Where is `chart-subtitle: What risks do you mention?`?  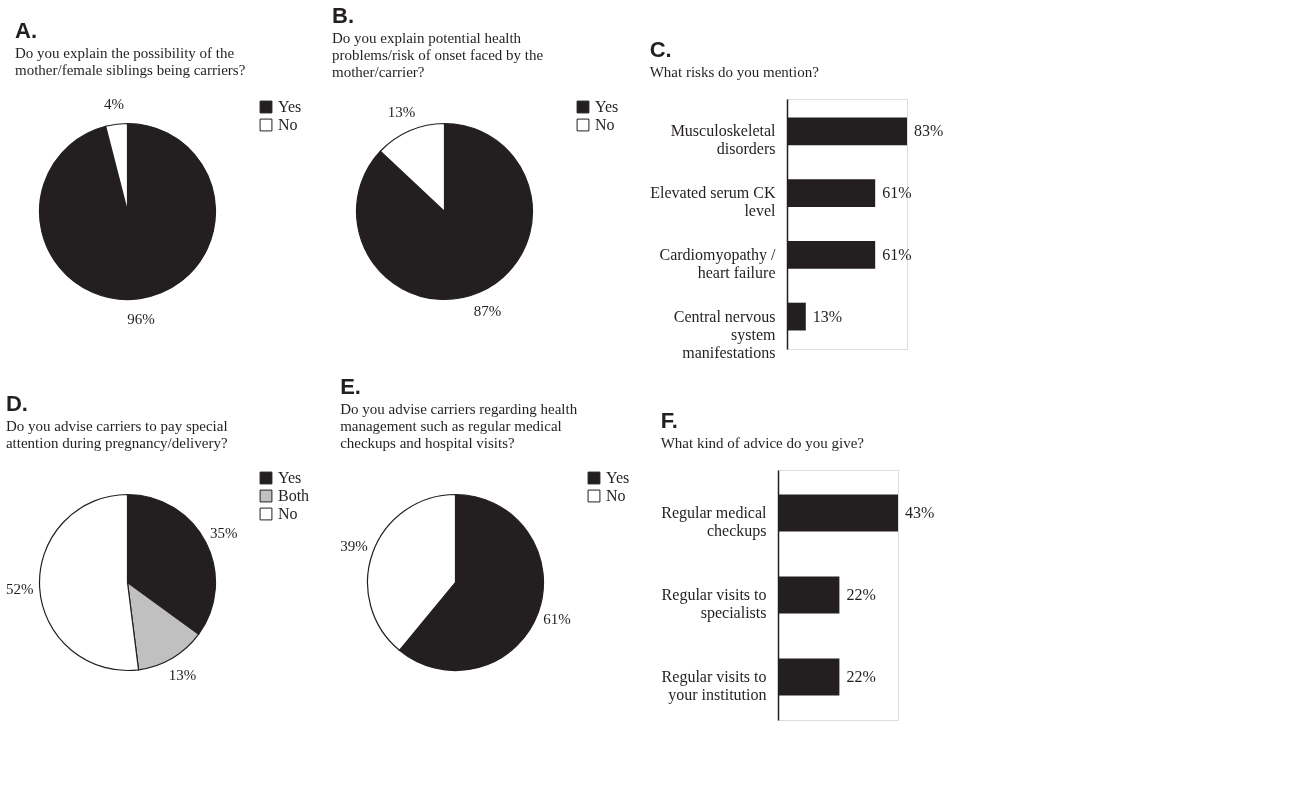 chart-subtitle: What risks do you mention? is located at coordinates (734, 72).